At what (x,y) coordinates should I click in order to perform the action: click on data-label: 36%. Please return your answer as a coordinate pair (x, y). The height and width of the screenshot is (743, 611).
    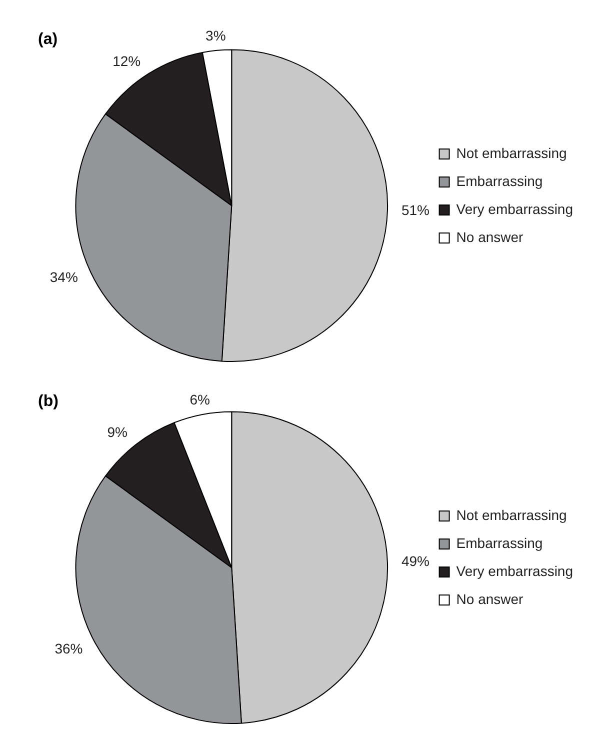
    Looking at the image, I should click on (68, 648).